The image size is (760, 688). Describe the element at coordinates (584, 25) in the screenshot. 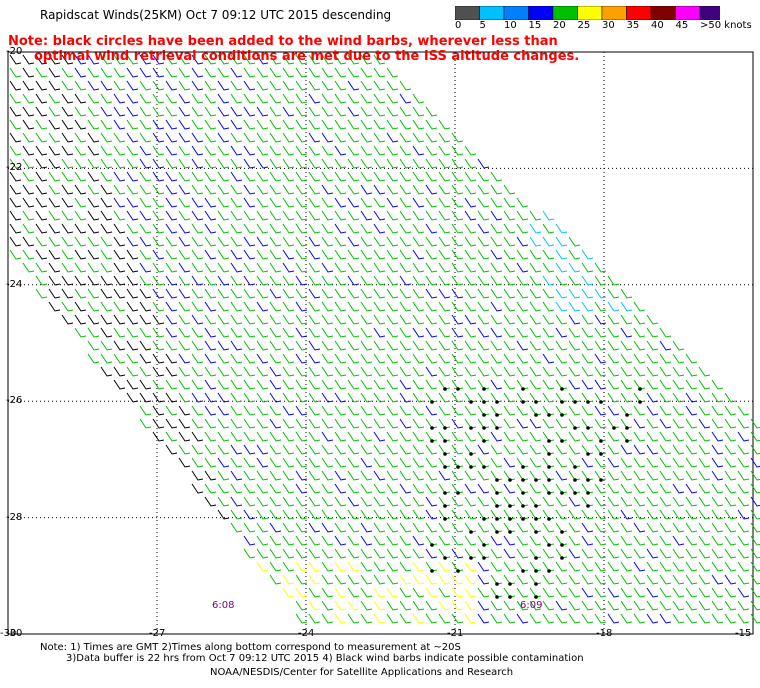

I see `colorbar-label: 25` at that location.